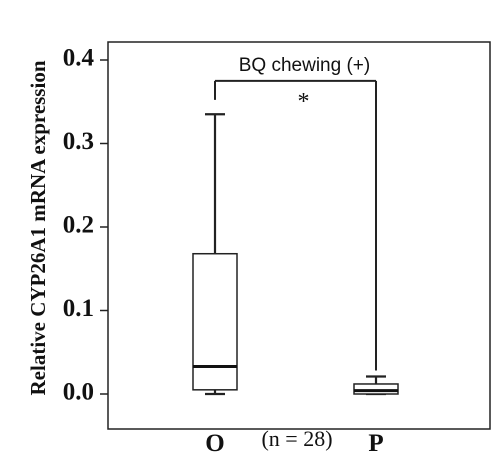 The height and width of the screenshot is (462, 496). I want to click on box-O, so click(215, 254).